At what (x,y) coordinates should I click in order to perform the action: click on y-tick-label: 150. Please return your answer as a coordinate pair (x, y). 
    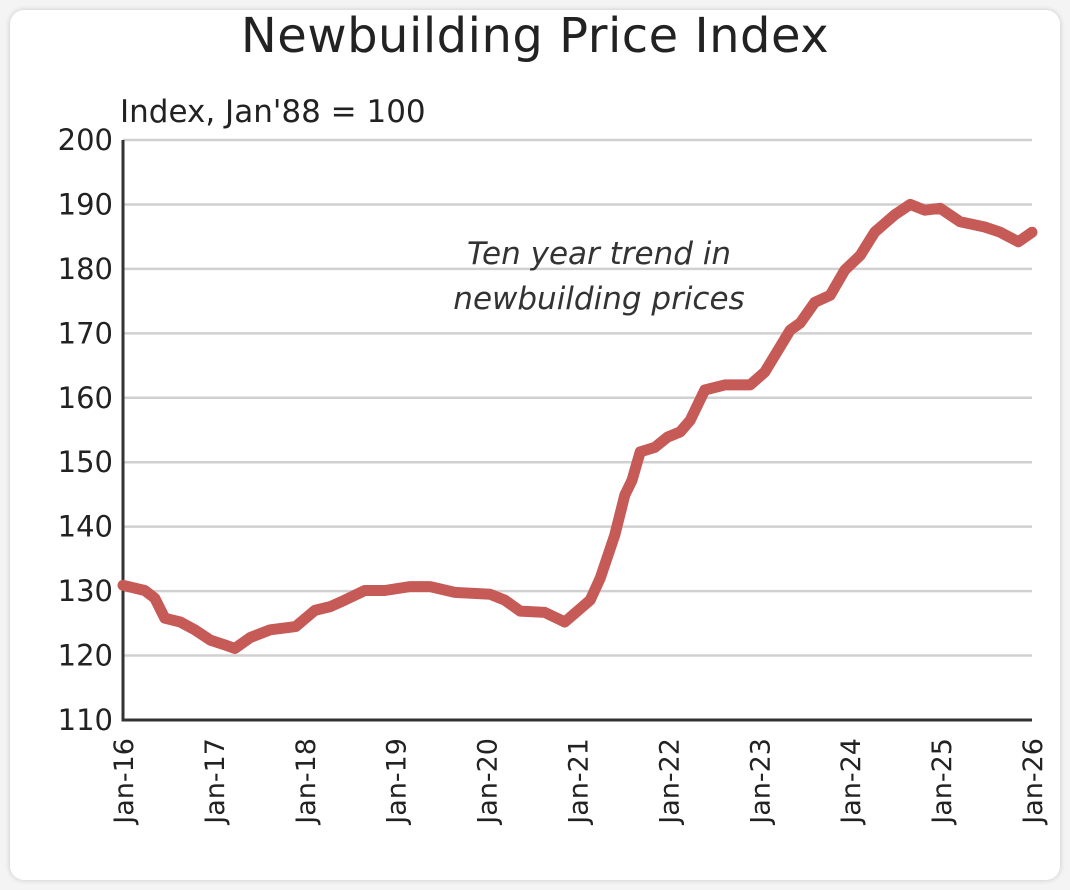
    Looking at the image, I should click on (85, 462).